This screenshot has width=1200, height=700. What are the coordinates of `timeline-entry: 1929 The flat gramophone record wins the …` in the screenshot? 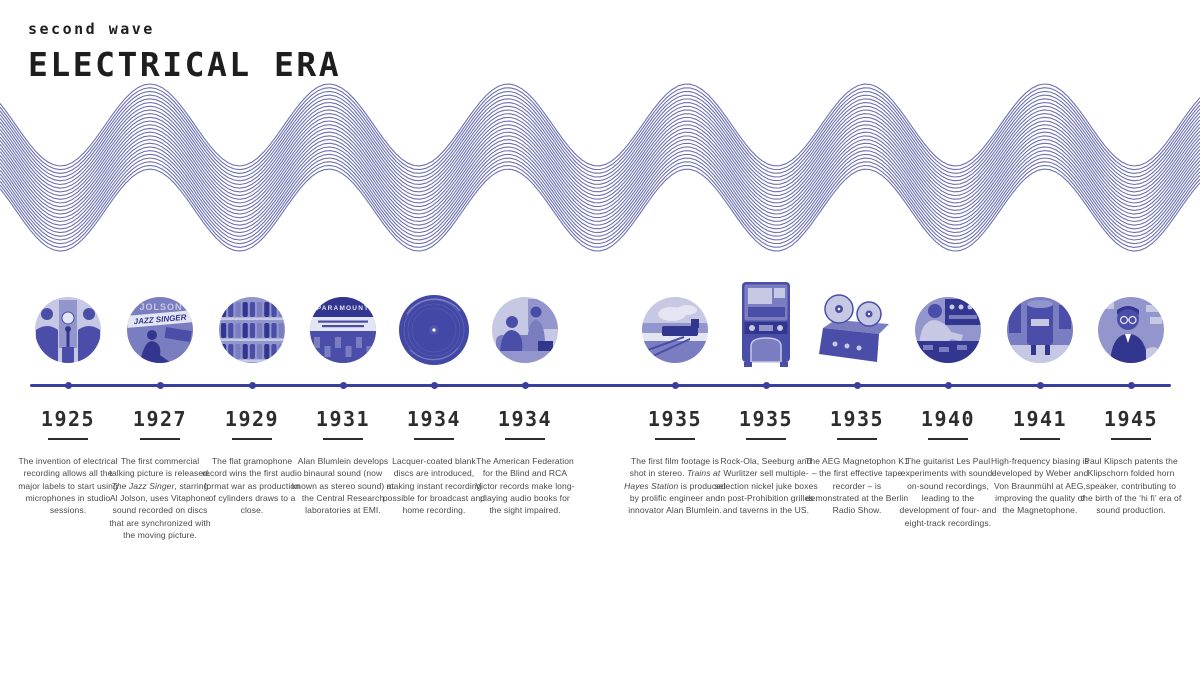 It's located at (252, 462).